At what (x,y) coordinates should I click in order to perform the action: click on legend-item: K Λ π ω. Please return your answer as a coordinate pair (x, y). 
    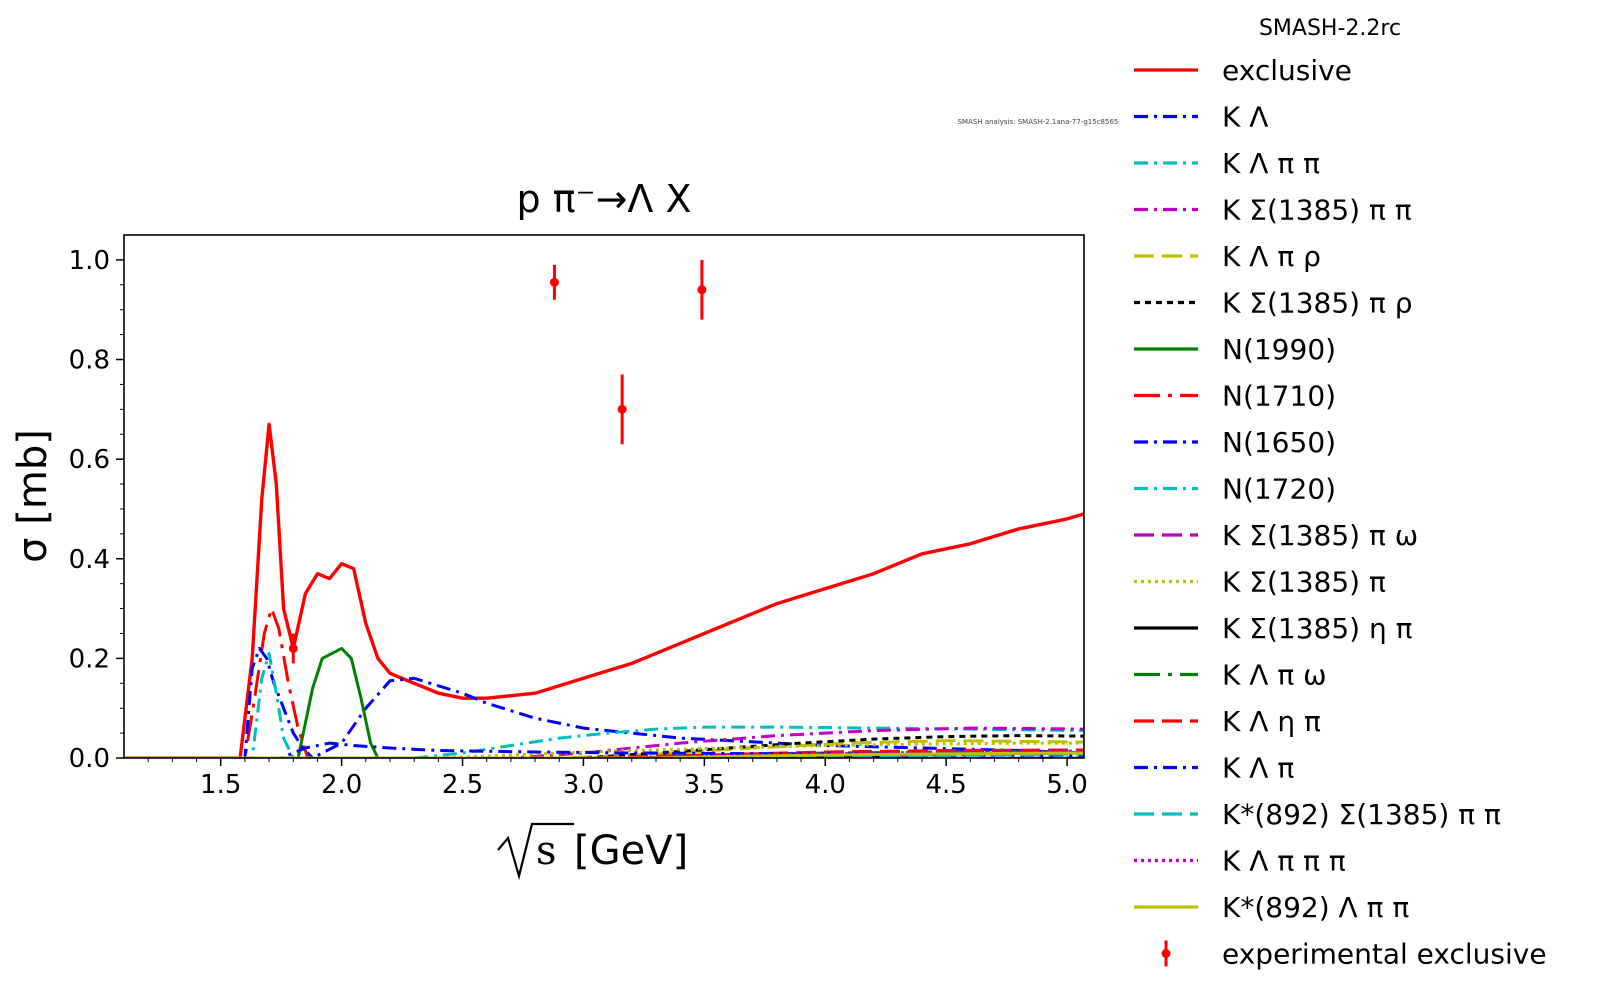
    Looking at the image, I should click on (1230, 675).